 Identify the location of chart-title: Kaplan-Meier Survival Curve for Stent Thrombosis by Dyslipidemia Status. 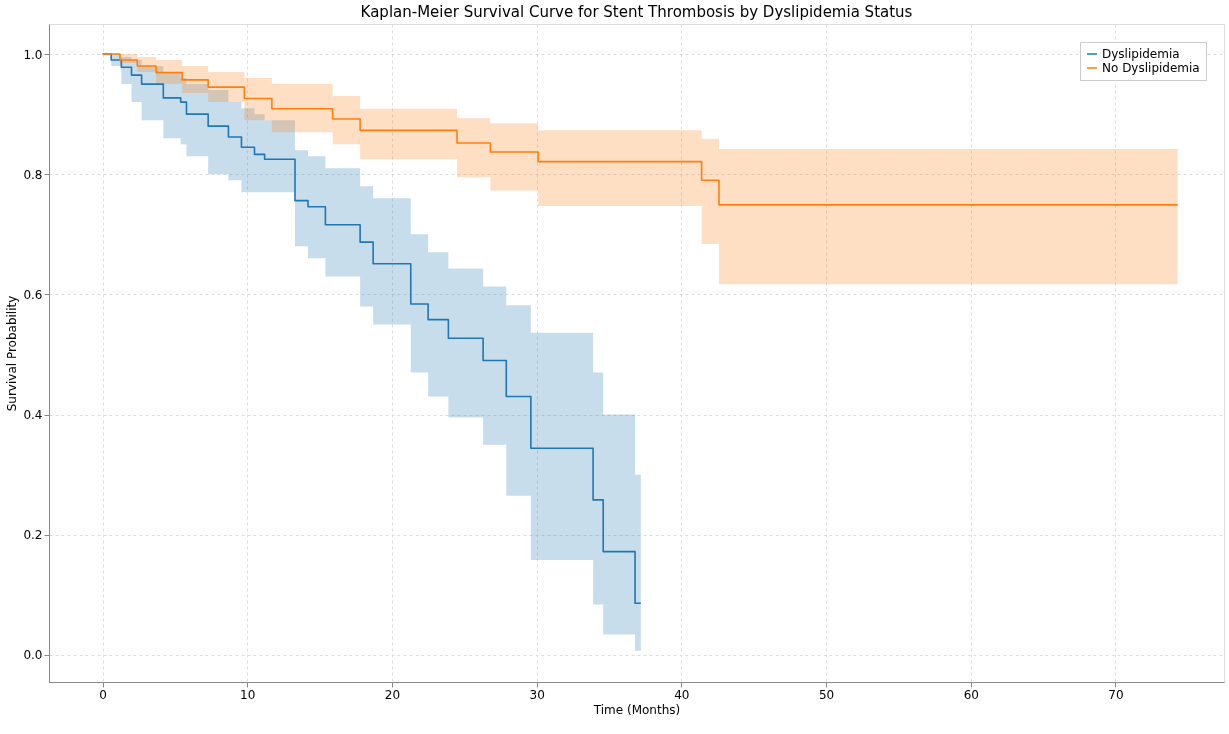
(636, 12).